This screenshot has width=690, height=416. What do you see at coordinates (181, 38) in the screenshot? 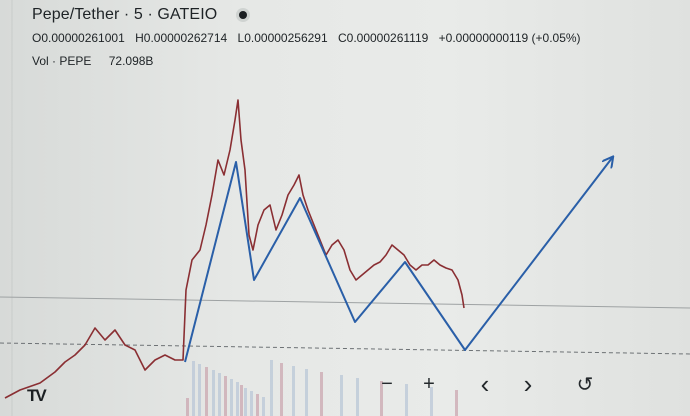
I see `high-value: H0.00000262714` at bounding box center [181, 38].